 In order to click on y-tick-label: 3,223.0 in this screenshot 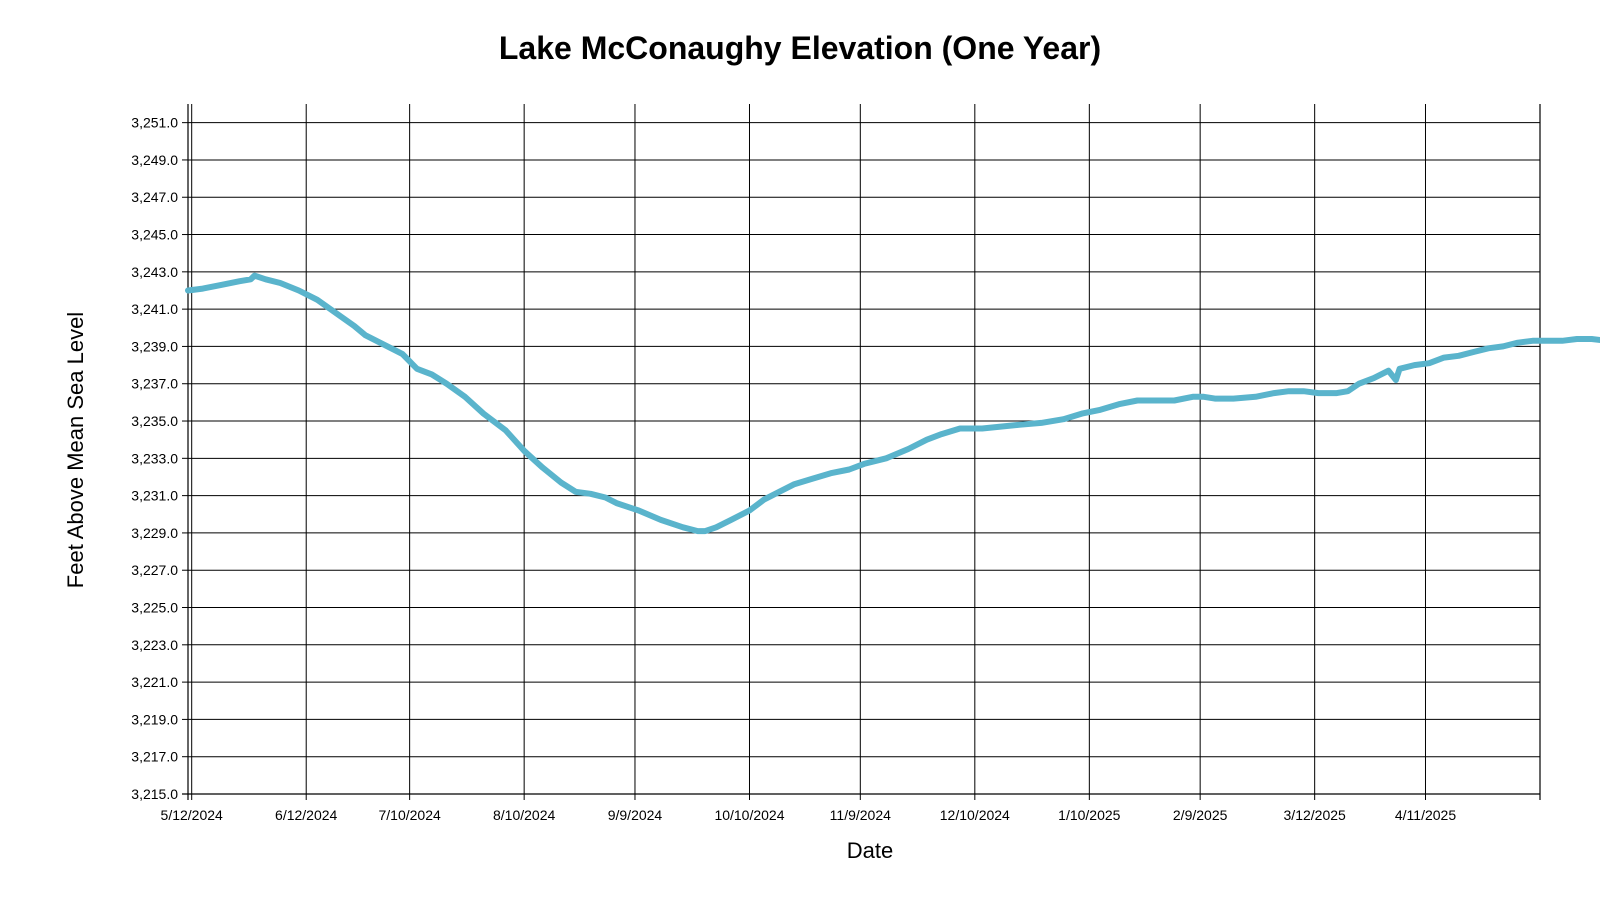, I will do `click(154, 645)`.